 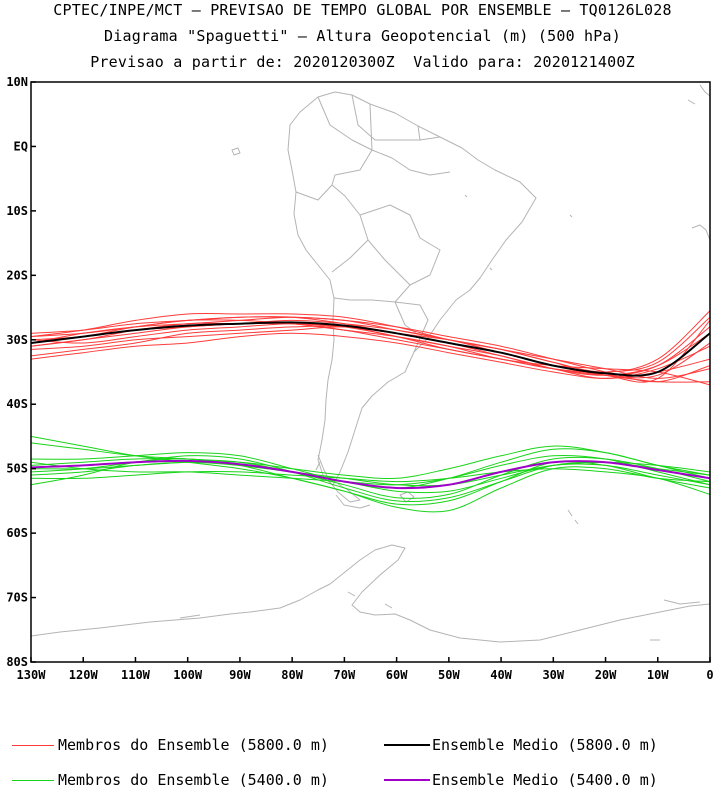 I want to click on y-tick-label: 70S, so click(x=17, y=598).